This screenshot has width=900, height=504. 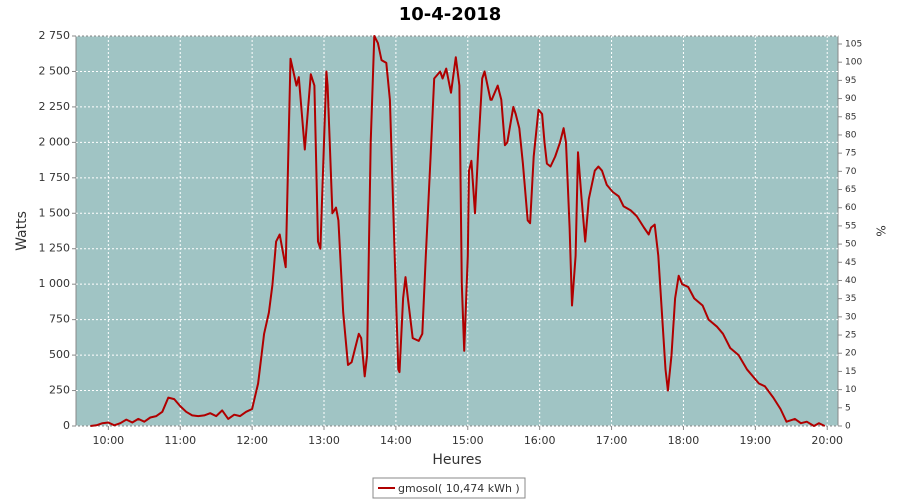 What do you see at coordinates (450, 14) in the screenshot?
I see `chart-title: 10-4-2018` at bounding box center [450, 14].